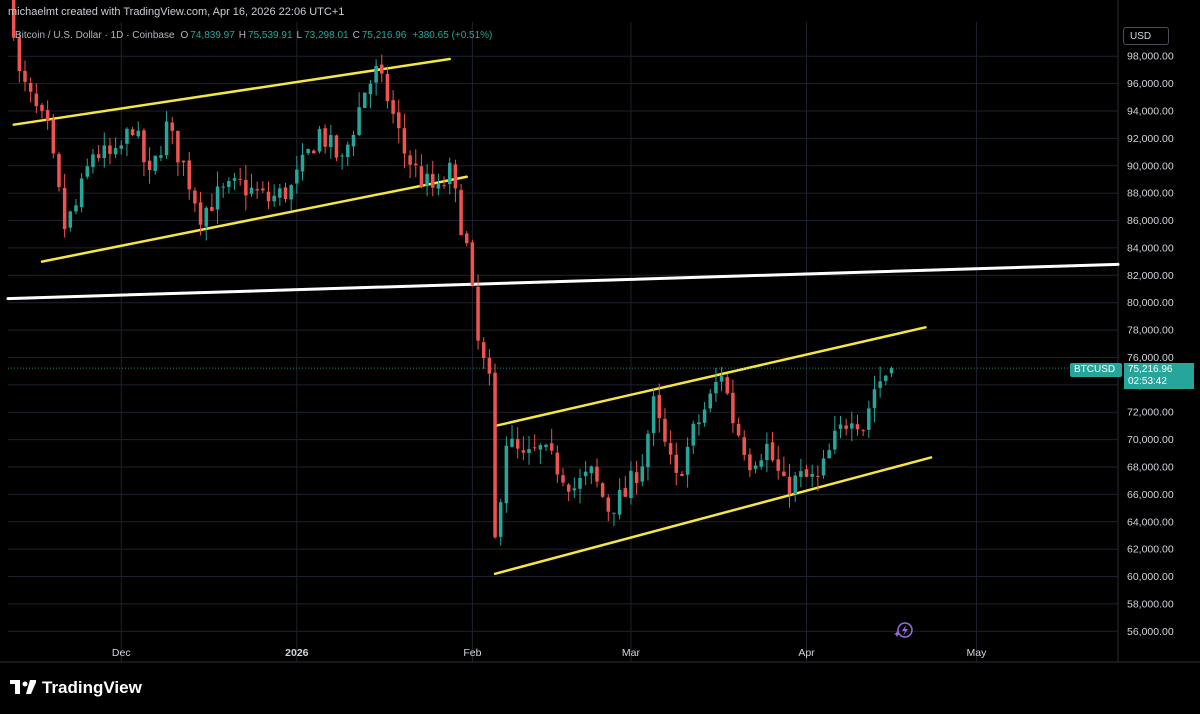 The width and height of the screenshot is (1200, 714). Describe the element at coordinates (384, 35) in the screenshot. I see `close-value: 75,216.96` at that location.